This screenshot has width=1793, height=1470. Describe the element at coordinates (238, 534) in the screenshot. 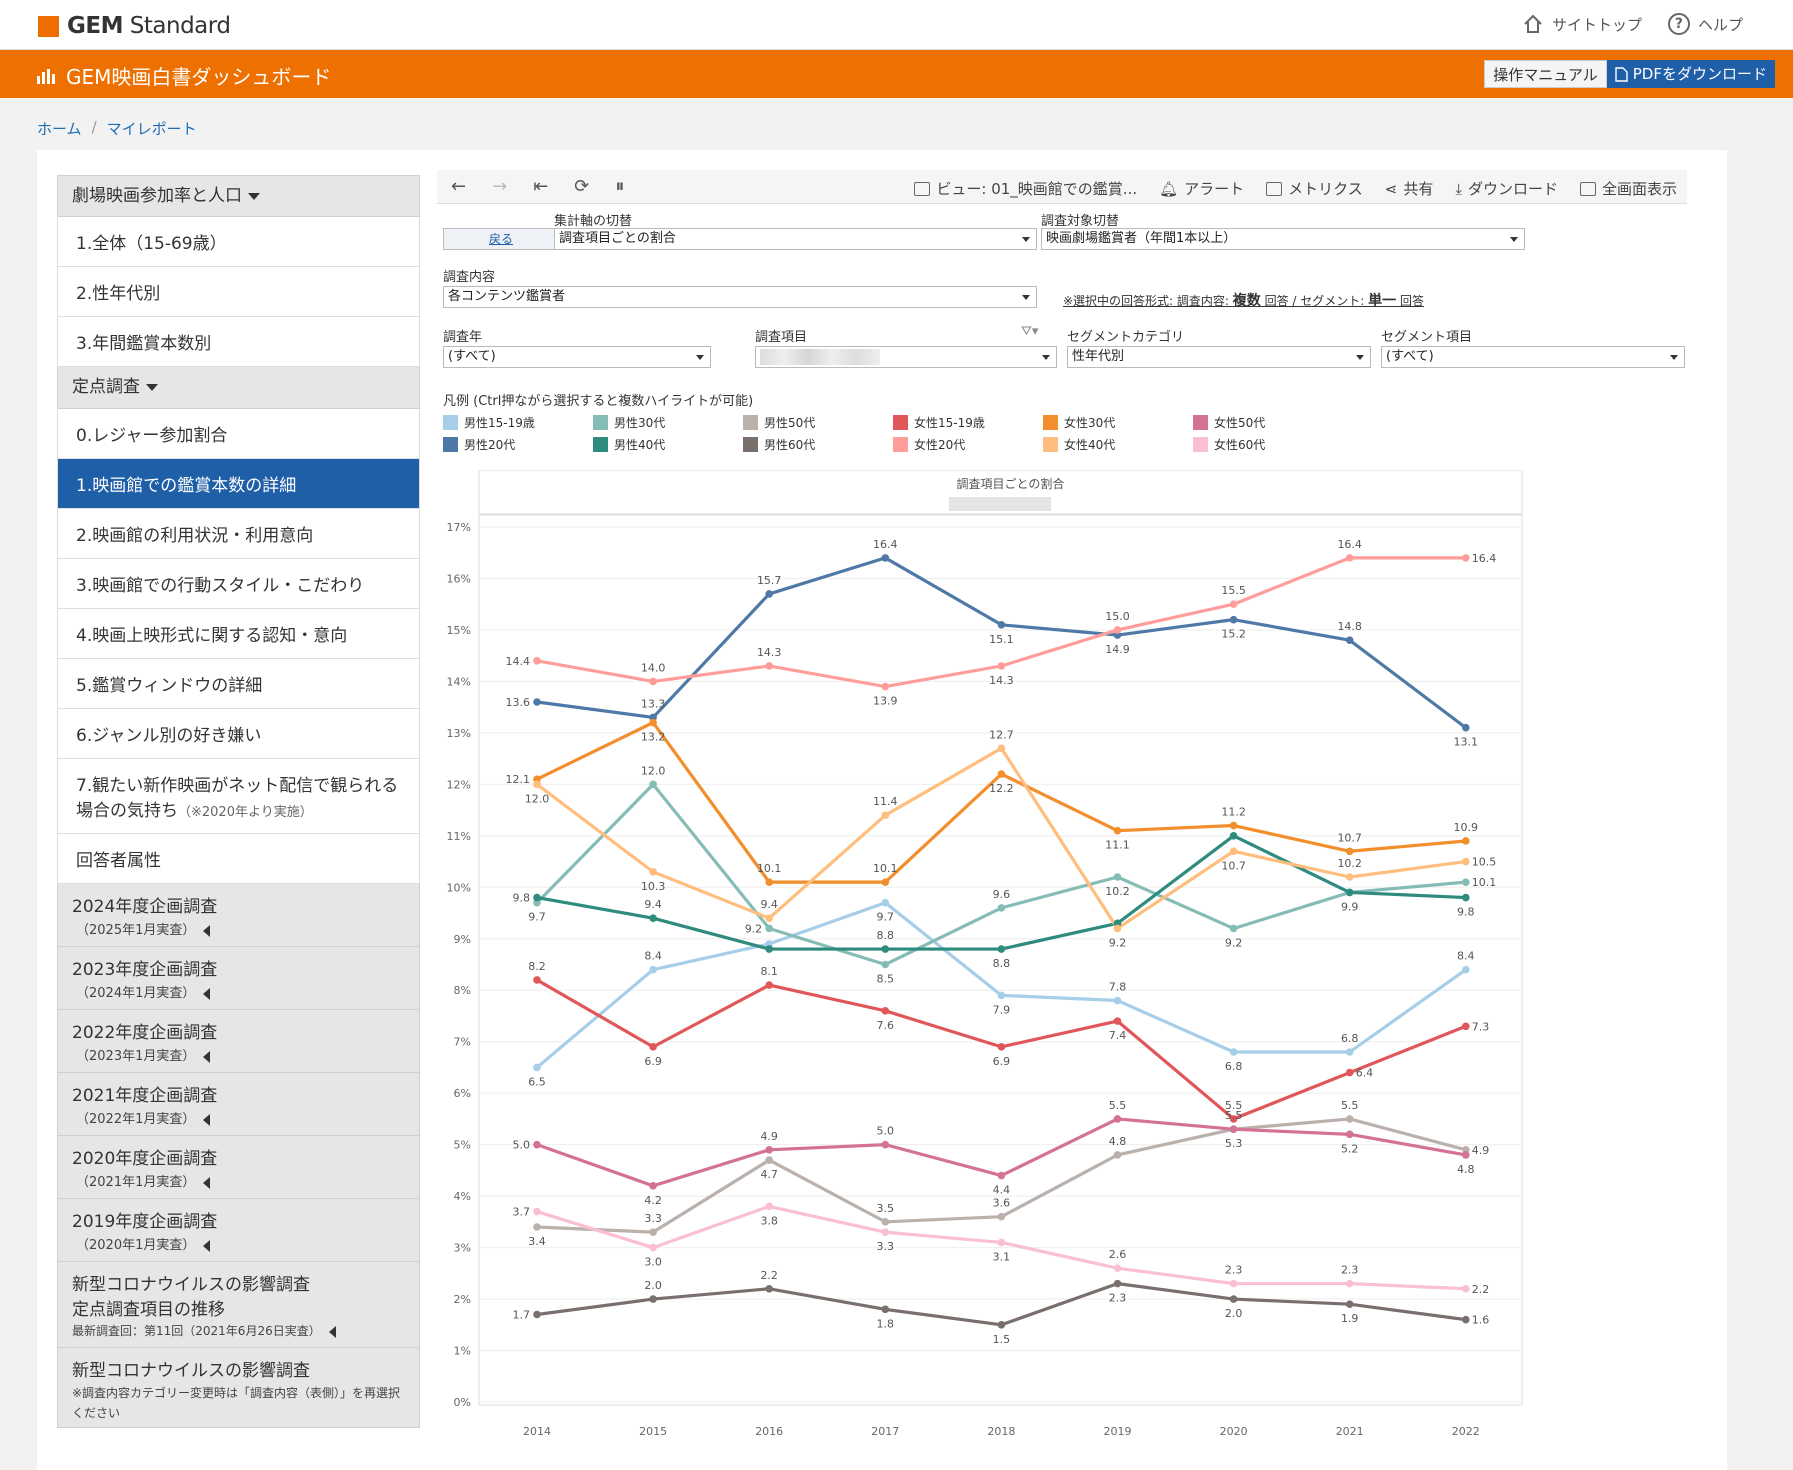

I see `sidebar-item-theater-usage: 2.映画館の利用状況・利用意向` at that location.